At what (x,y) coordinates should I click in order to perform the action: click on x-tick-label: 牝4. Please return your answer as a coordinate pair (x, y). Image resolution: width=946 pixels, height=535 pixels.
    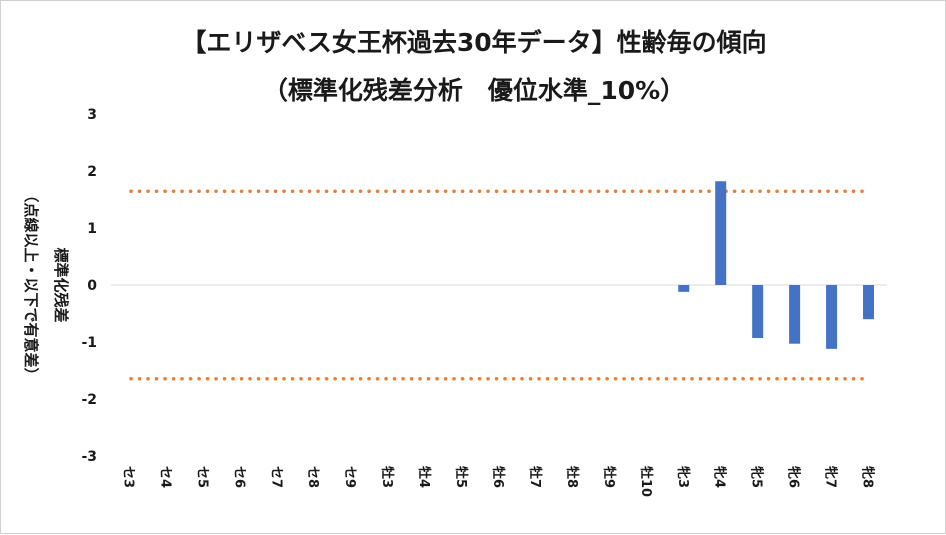
    Looking at the image, I should click on (720, 477).